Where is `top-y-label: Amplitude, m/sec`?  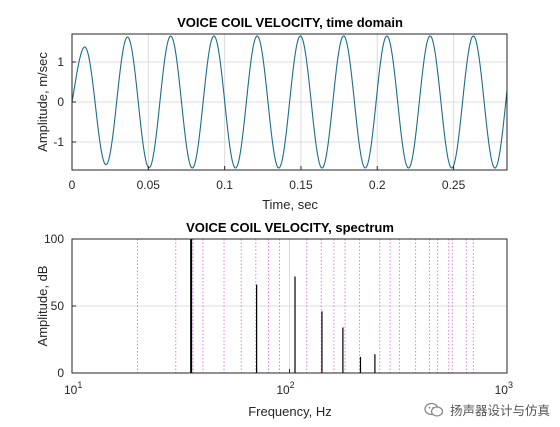 top-y-label: Amplitude, m/sec is located at coordinates (42, 102).